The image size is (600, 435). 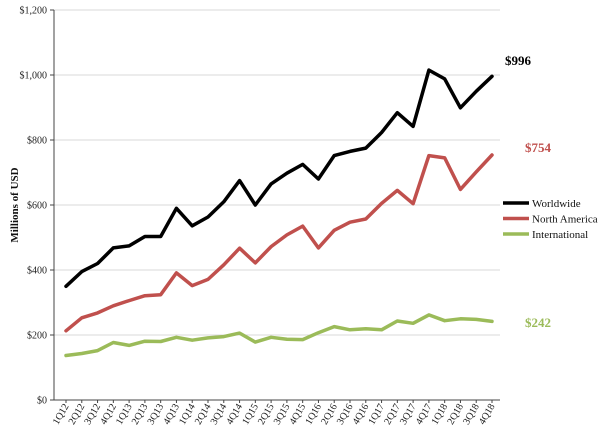 I want to click on y-tick-label: $200, so click(x=37, y=336).